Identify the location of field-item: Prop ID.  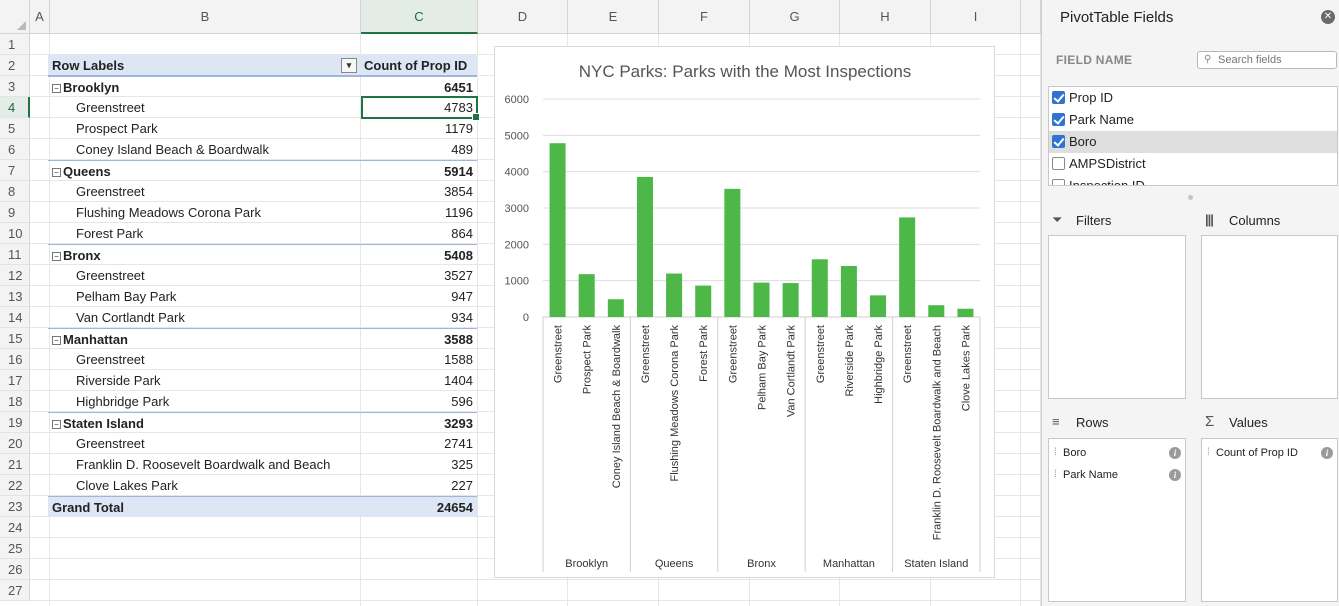
(1193, 98).